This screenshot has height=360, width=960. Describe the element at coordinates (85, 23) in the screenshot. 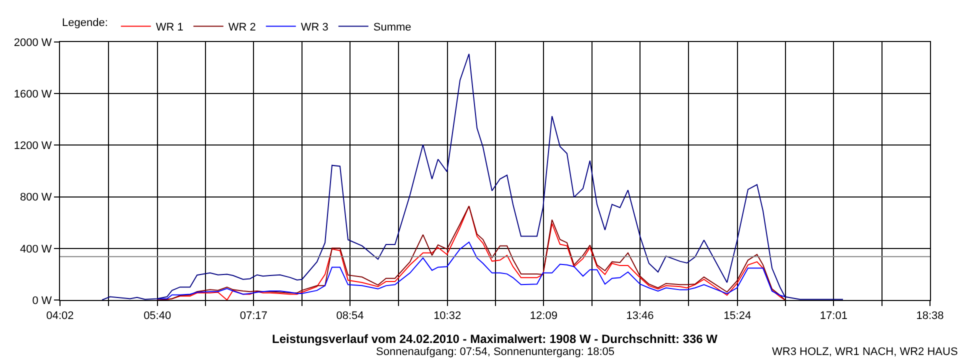

I see `legend-title: Legende:` at that location.